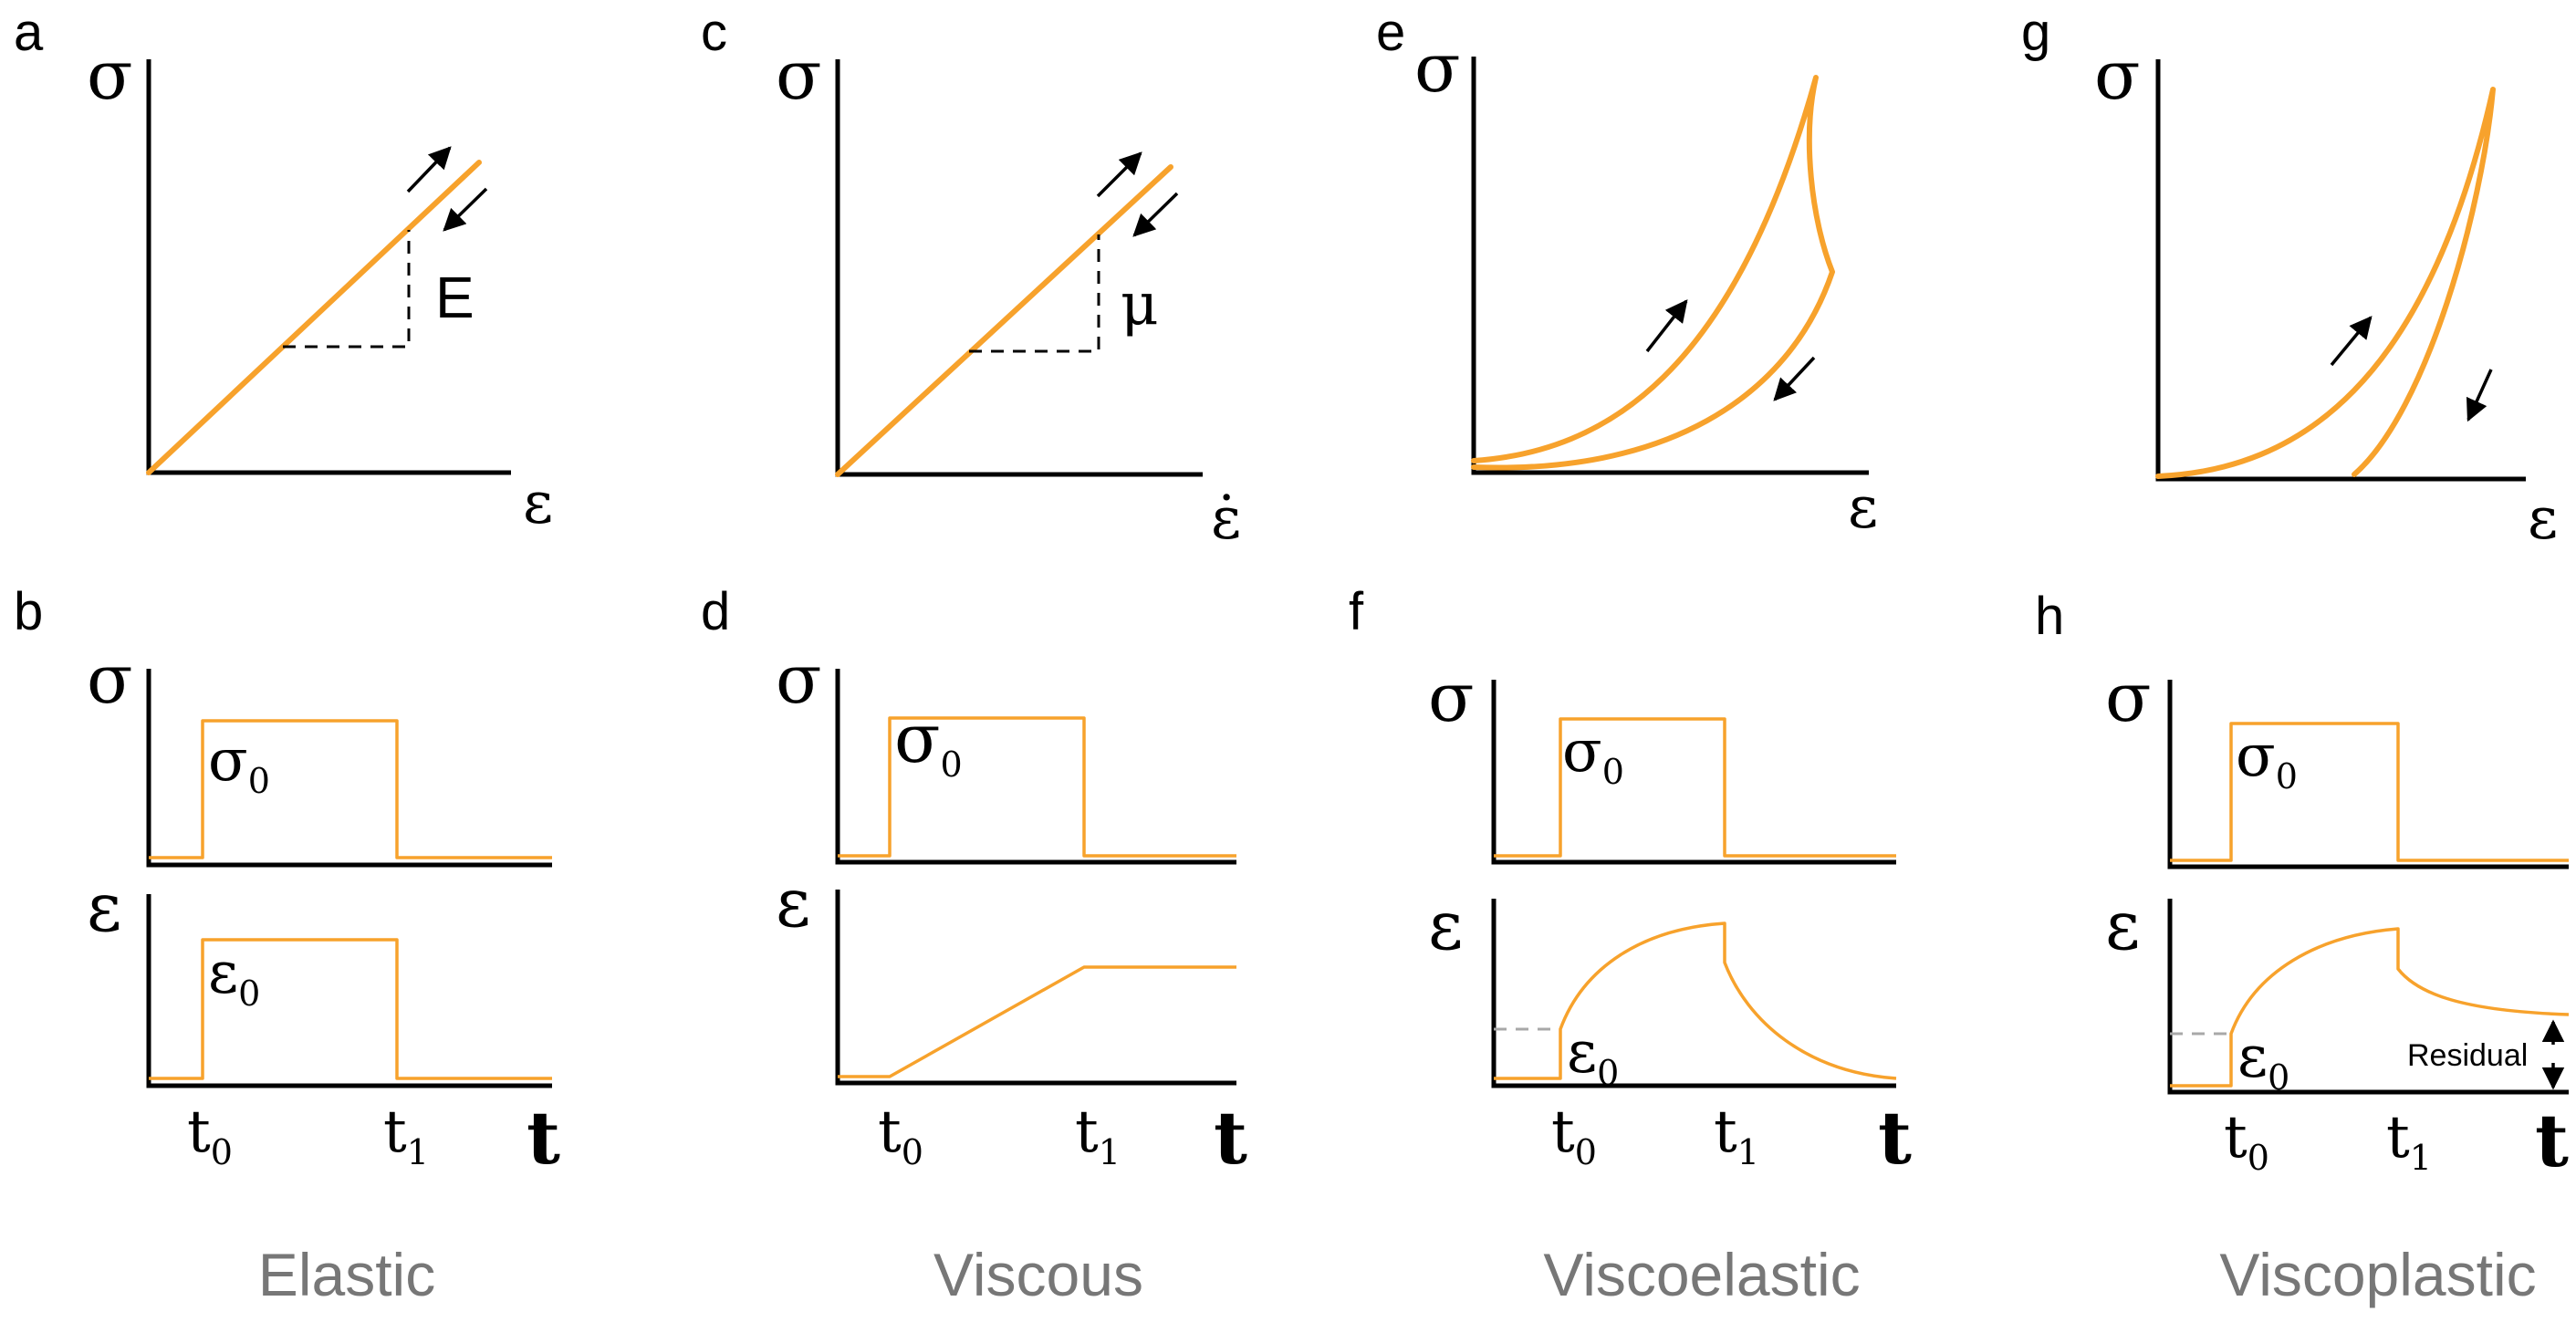 Image resolution: width=2576 pixels, height=1343 pixels. What do you see at coordinates (1895, 1138) in the screenshot?
I see `time-axis-label-f: t` at bounding box center [1895, 1138].